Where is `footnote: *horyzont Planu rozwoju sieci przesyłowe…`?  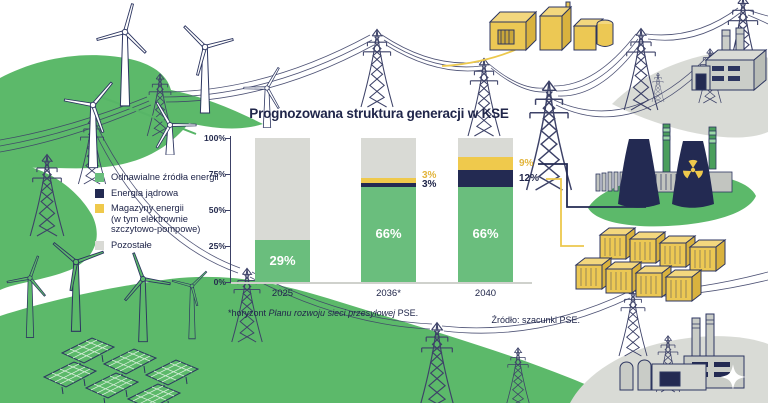
footnote: *horyzont Planu rozwoju sieci przesyłowe… is located at coordinates (323, 313).